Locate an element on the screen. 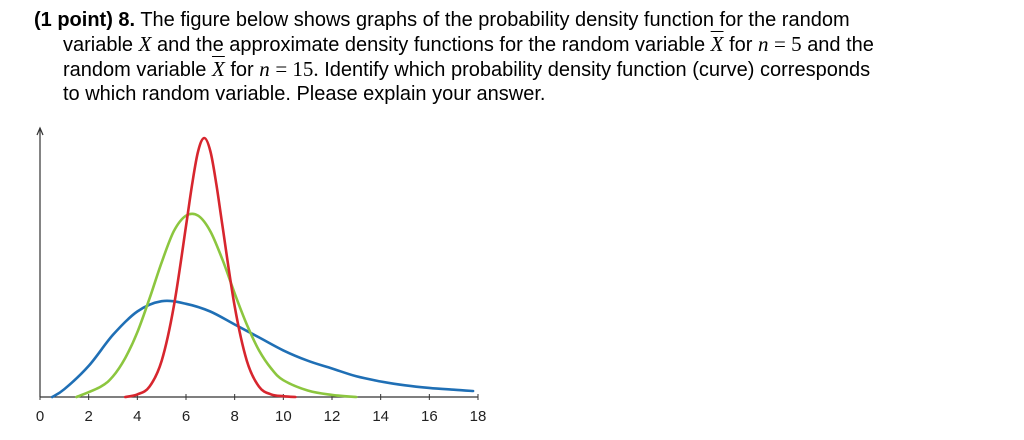  x-tick-label: 8 is located at coordinates (234, 416).